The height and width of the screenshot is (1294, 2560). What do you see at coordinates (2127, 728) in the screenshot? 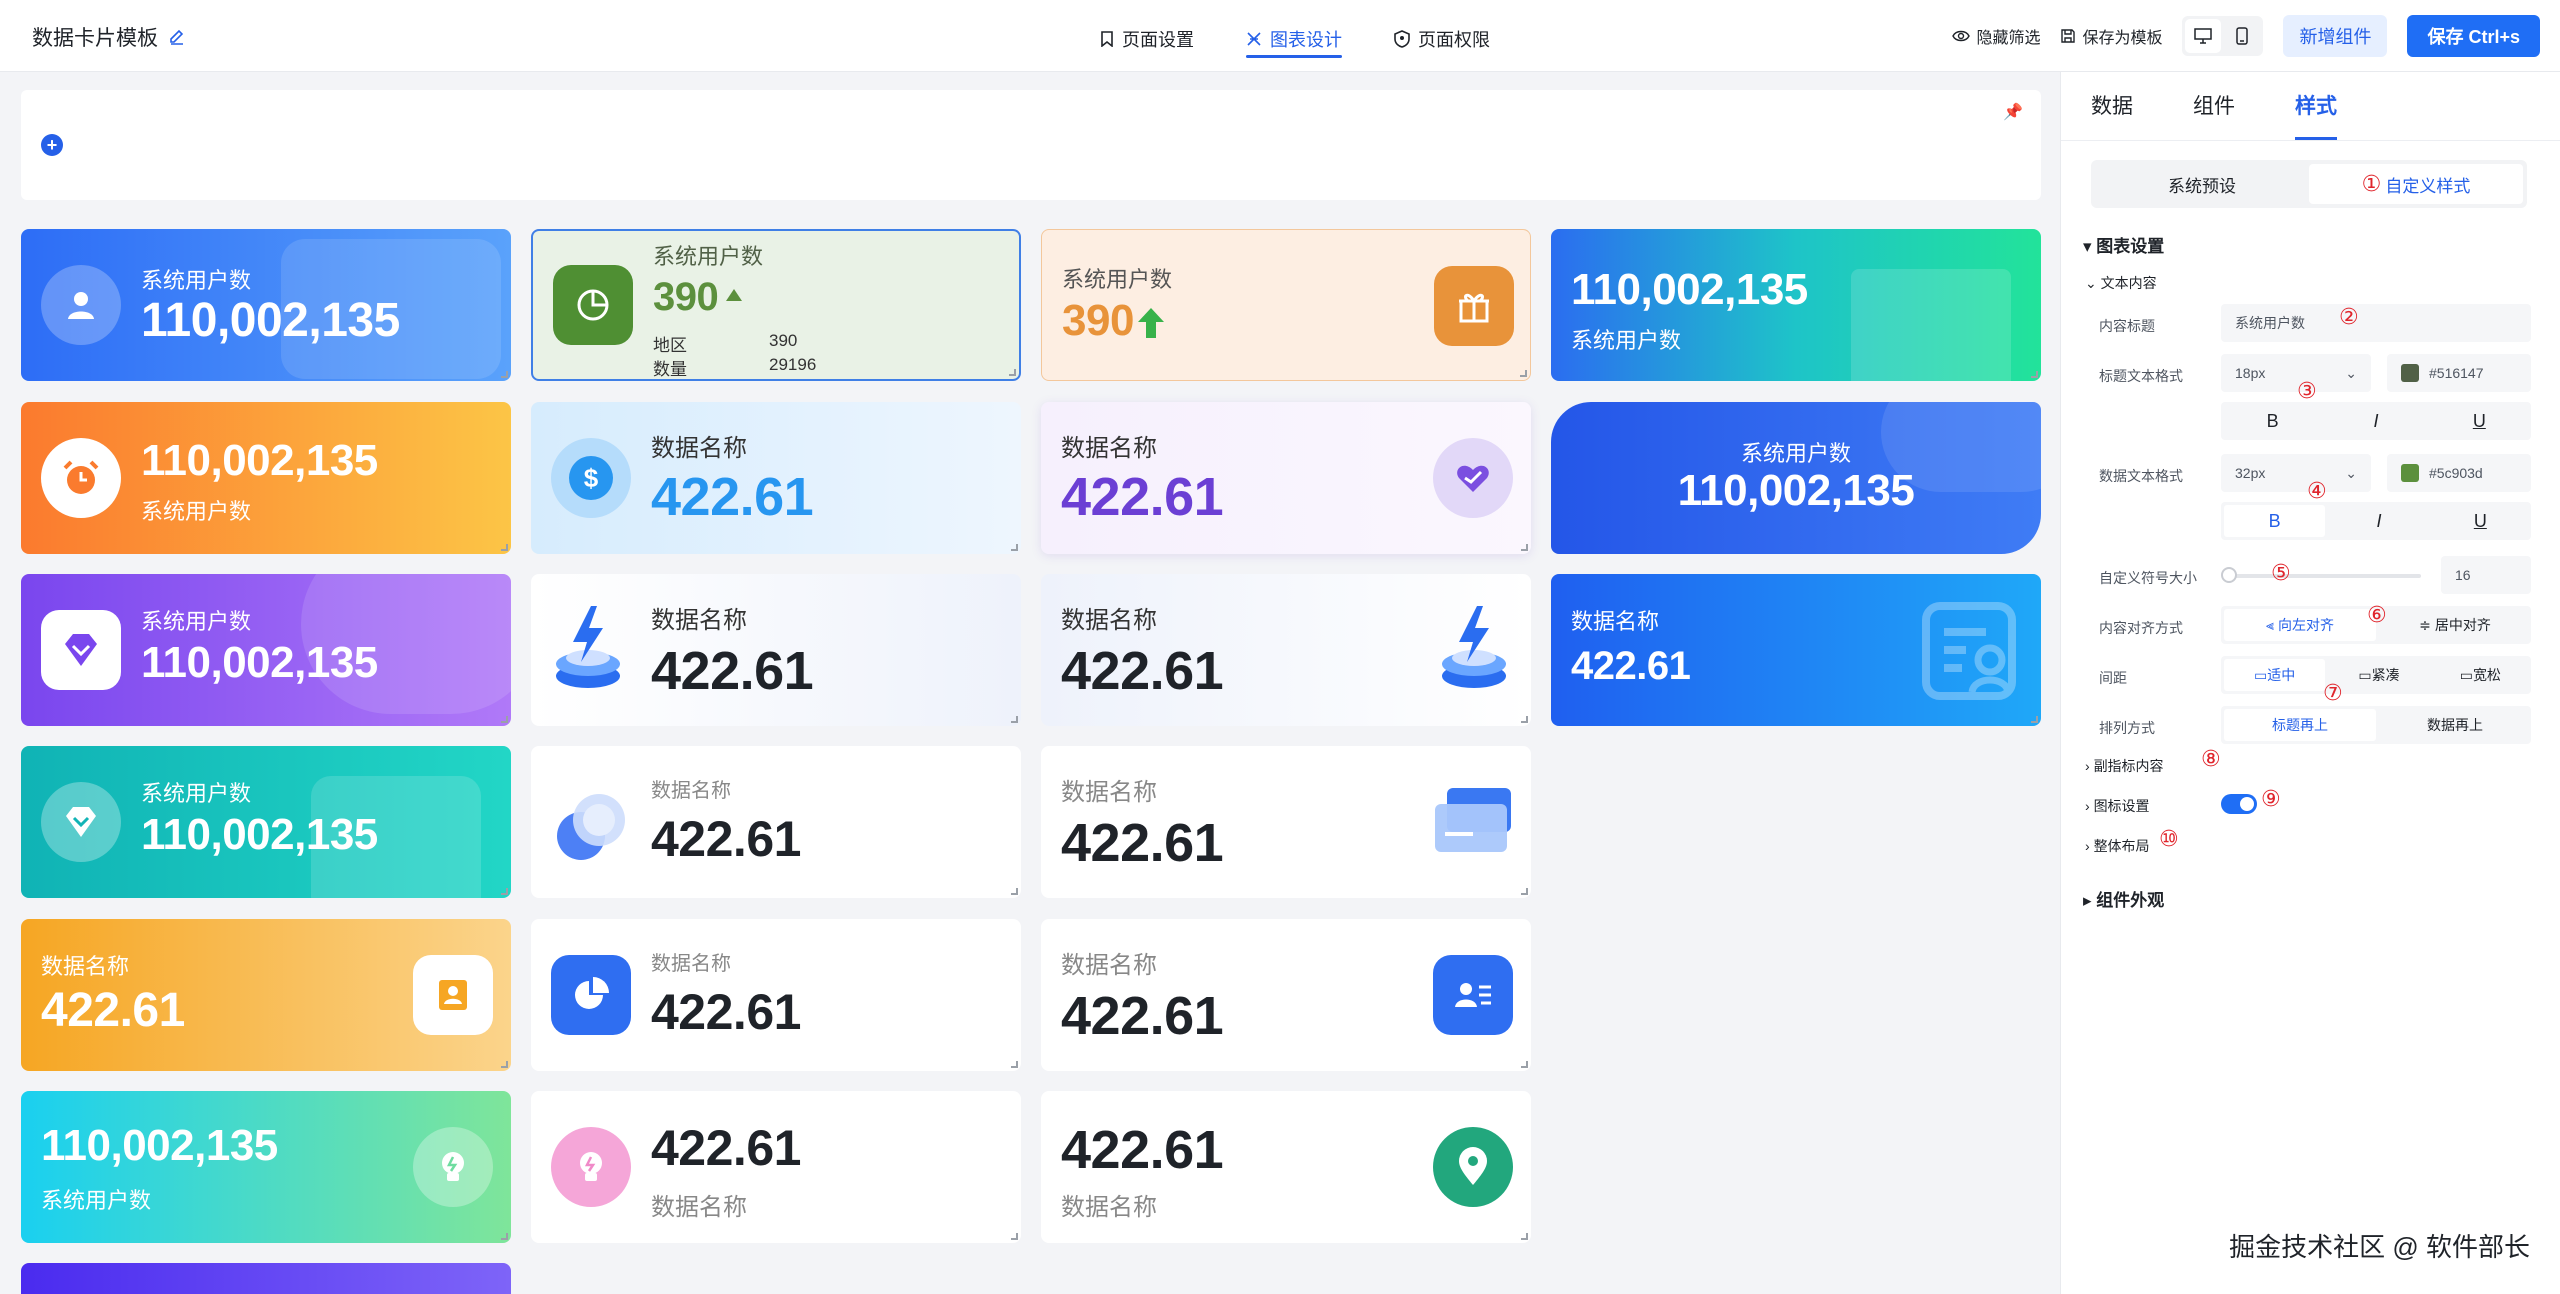
I see `order-label: 排列方式` at bounding box center [2127, 728].